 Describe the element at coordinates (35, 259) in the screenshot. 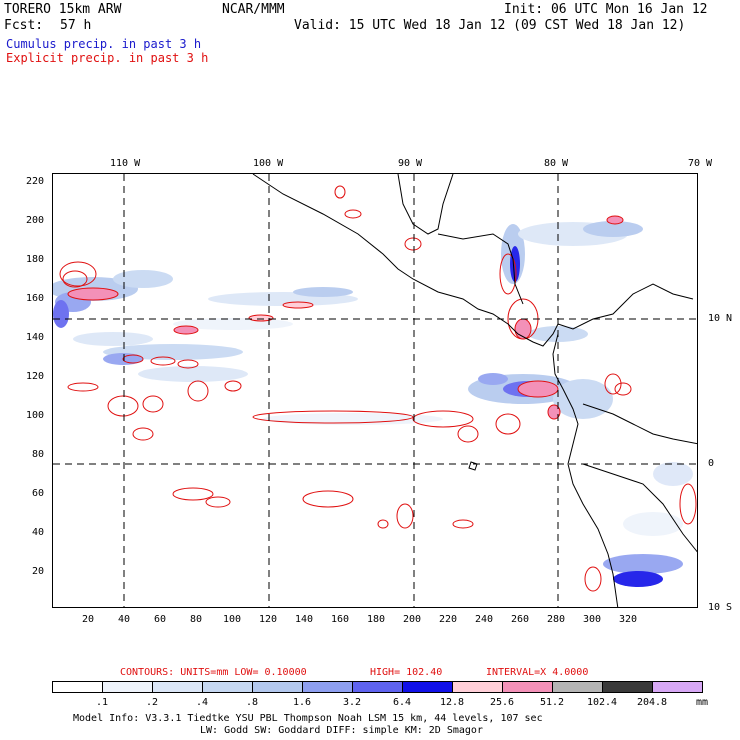

I see `y-tick-180: 180` at that location.